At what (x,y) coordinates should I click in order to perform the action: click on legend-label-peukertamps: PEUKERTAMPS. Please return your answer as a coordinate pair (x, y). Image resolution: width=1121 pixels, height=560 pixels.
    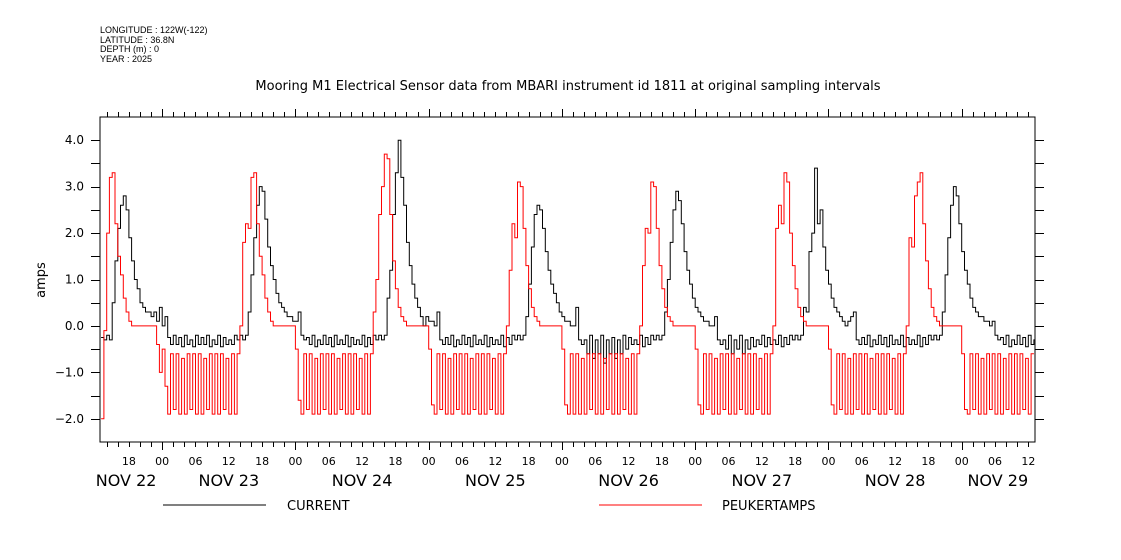
    Looking at the image, I should click on (769, 506).